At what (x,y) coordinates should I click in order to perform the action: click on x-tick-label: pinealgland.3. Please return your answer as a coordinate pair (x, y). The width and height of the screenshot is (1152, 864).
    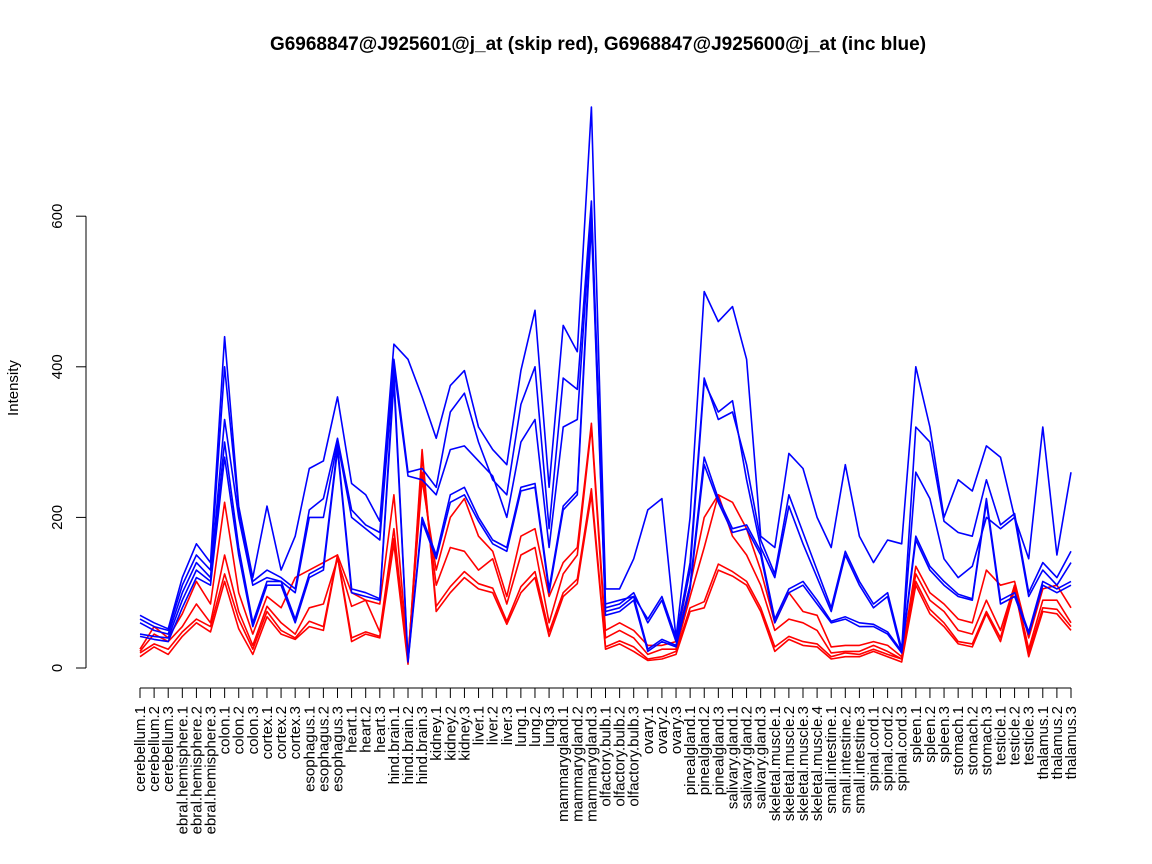
    Looking at the image, I should click on (718, 750).